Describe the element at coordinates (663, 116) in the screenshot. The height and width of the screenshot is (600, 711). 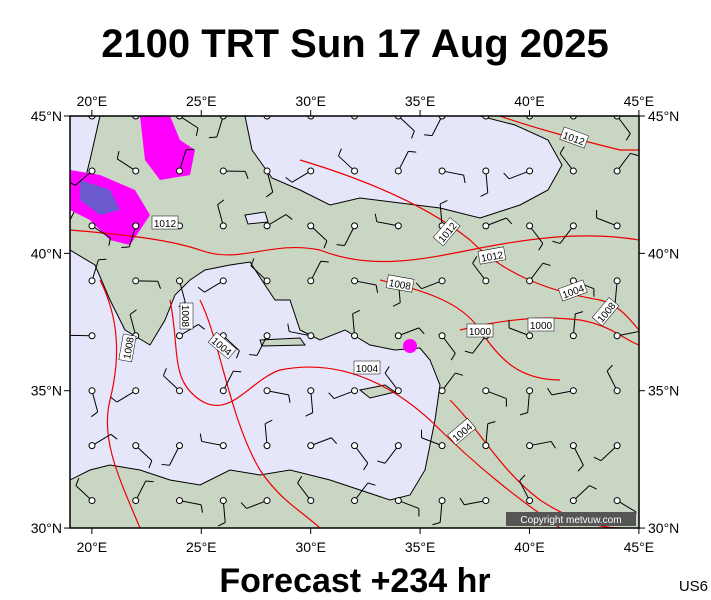
I see `lat-label: 45°N` at that location.